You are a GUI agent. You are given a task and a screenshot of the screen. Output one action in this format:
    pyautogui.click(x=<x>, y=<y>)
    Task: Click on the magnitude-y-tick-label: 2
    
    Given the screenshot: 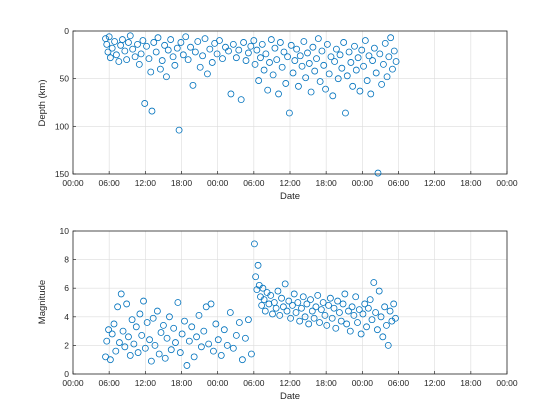 What is the action you would take?
    pyautogui.click(x=66, y=345)
    